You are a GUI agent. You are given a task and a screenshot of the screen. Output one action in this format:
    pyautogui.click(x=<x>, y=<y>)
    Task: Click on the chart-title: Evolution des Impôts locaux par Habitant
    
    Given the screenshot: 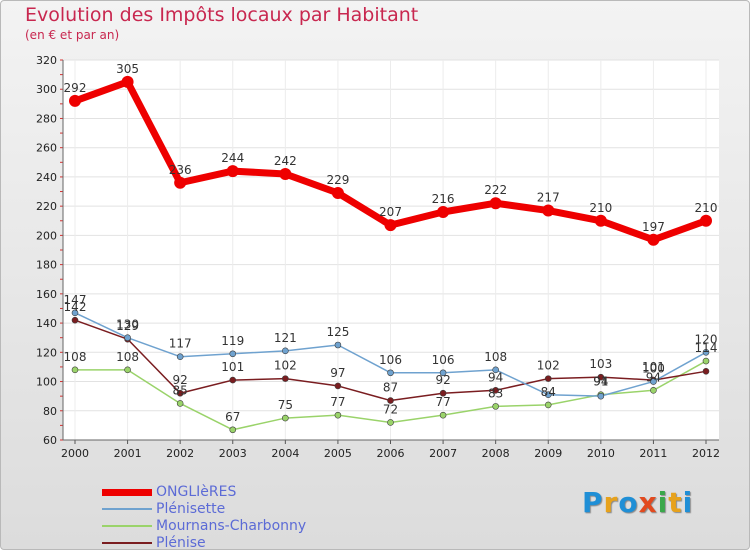 What is the action you would take?
    pyautogui.click(x=222, y=15)
    